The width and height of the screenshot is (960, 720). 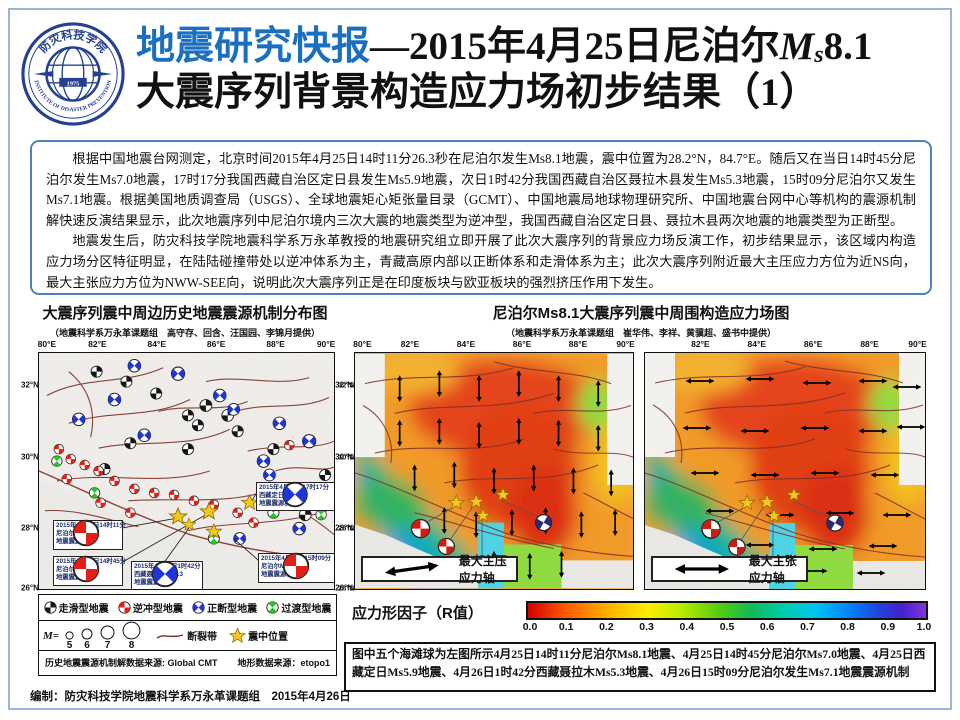 What do you see at coordinates (477, 93) in the screenshot?
I see `title-line2: 大震序列背景构造应力场初步结果（1）` at bounding box center [477, 93].